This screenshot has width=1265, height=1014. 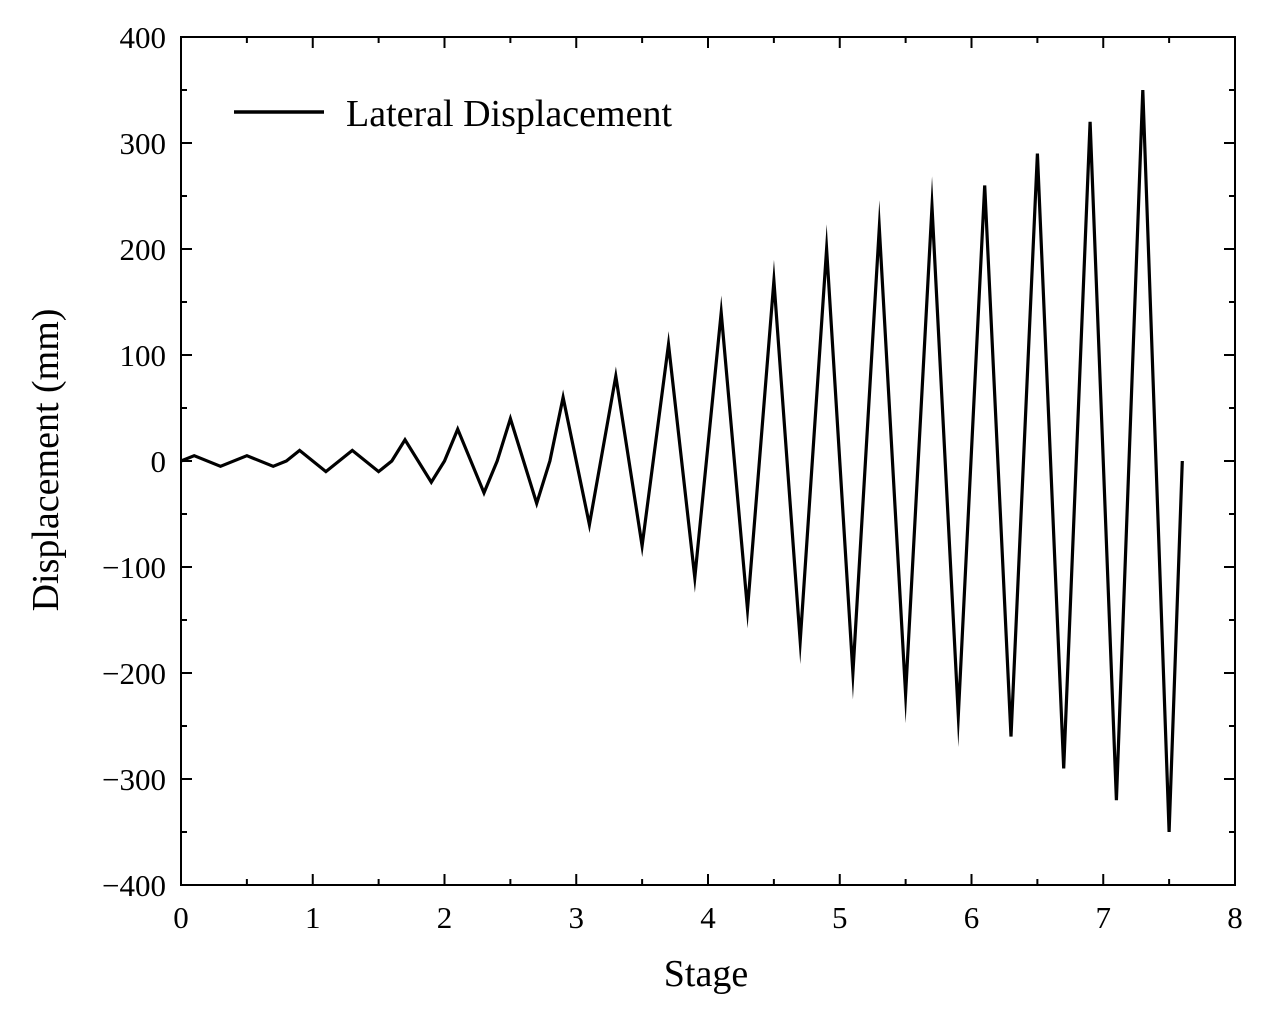 I want to click on x-tick-label: 2, so click(x=445, y=917).